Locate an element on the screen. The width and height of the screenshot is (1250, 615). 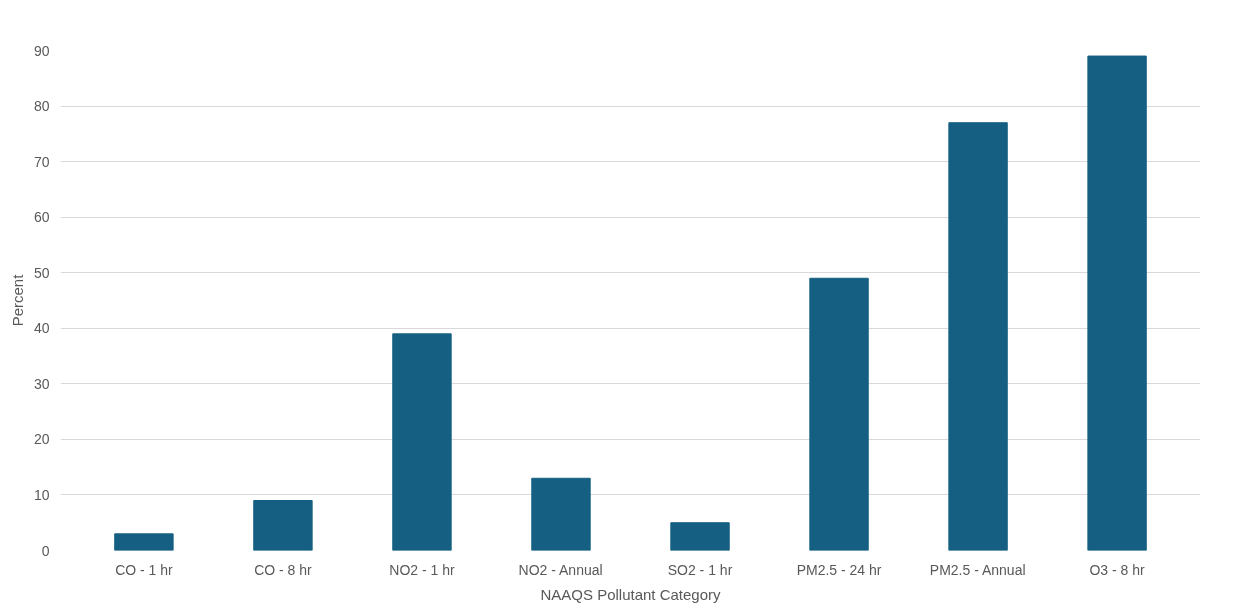
y-tick-label: 80 is located at coordinates (41, 106).